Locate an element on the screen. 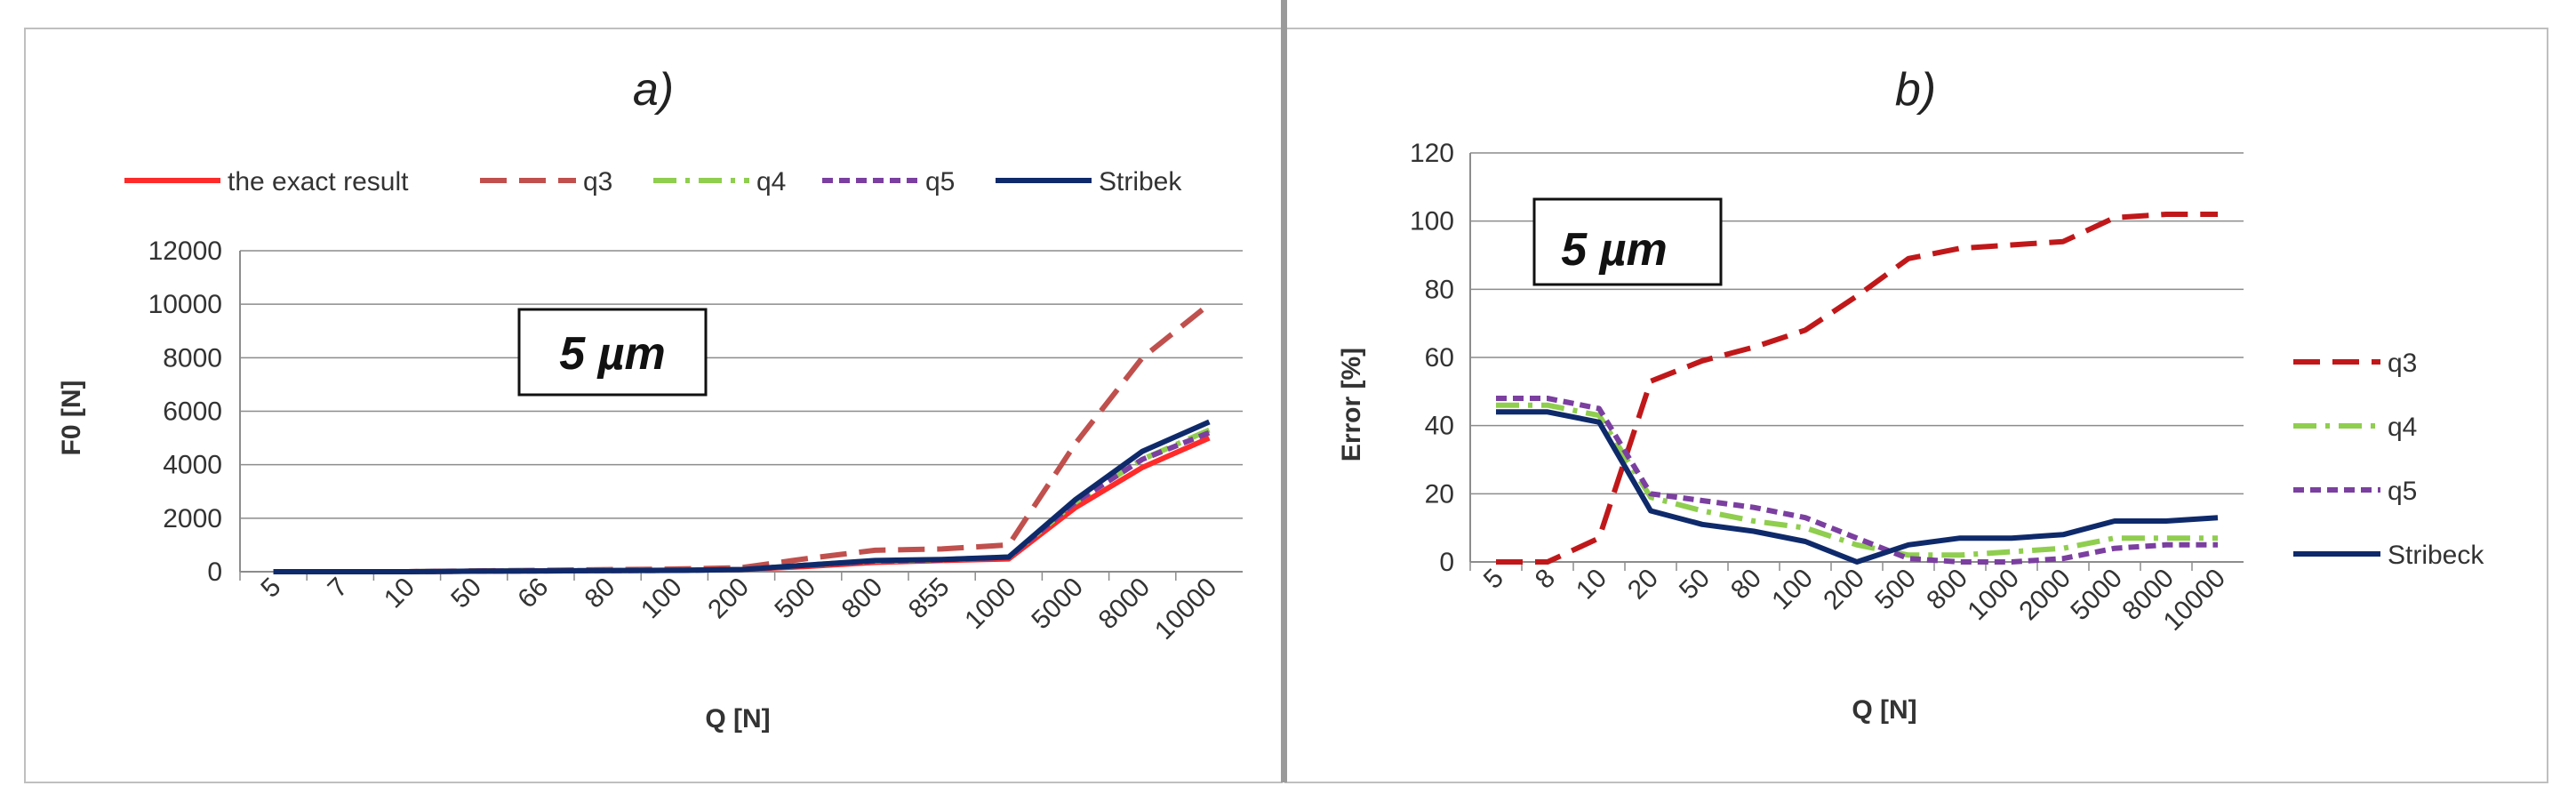  chart-a-y-ticks: 0 2000 4000 6000 8000 10000 12000 is located at coordinates (185, 412).